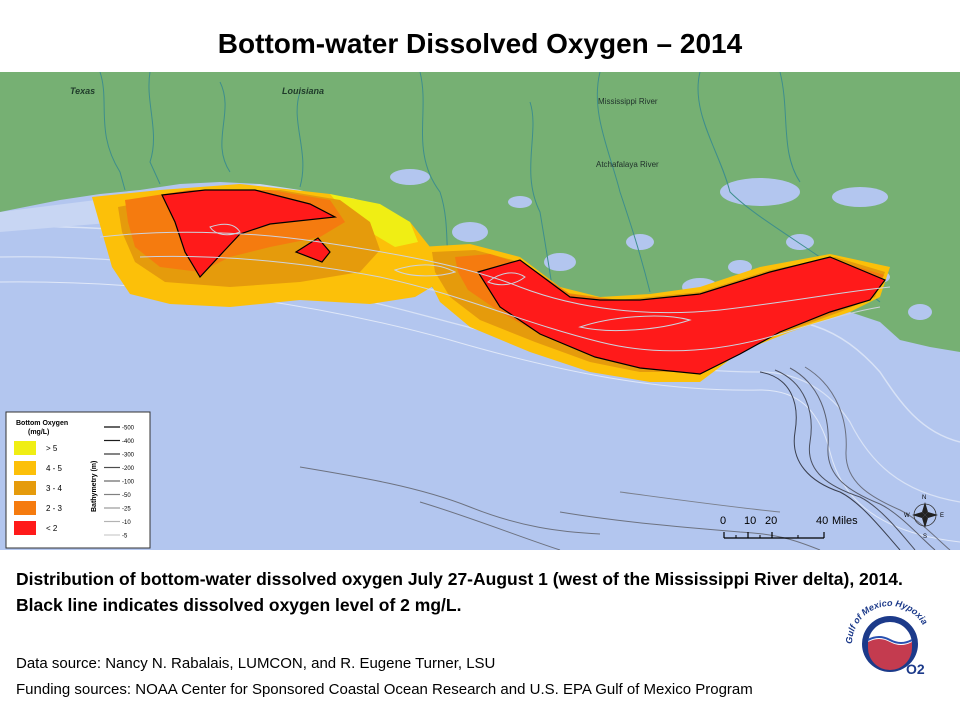  I want to click on oxygen-legend-items: > 5 4 - 5 3 - 4 2 - 3 < 2, so click(38, 488).